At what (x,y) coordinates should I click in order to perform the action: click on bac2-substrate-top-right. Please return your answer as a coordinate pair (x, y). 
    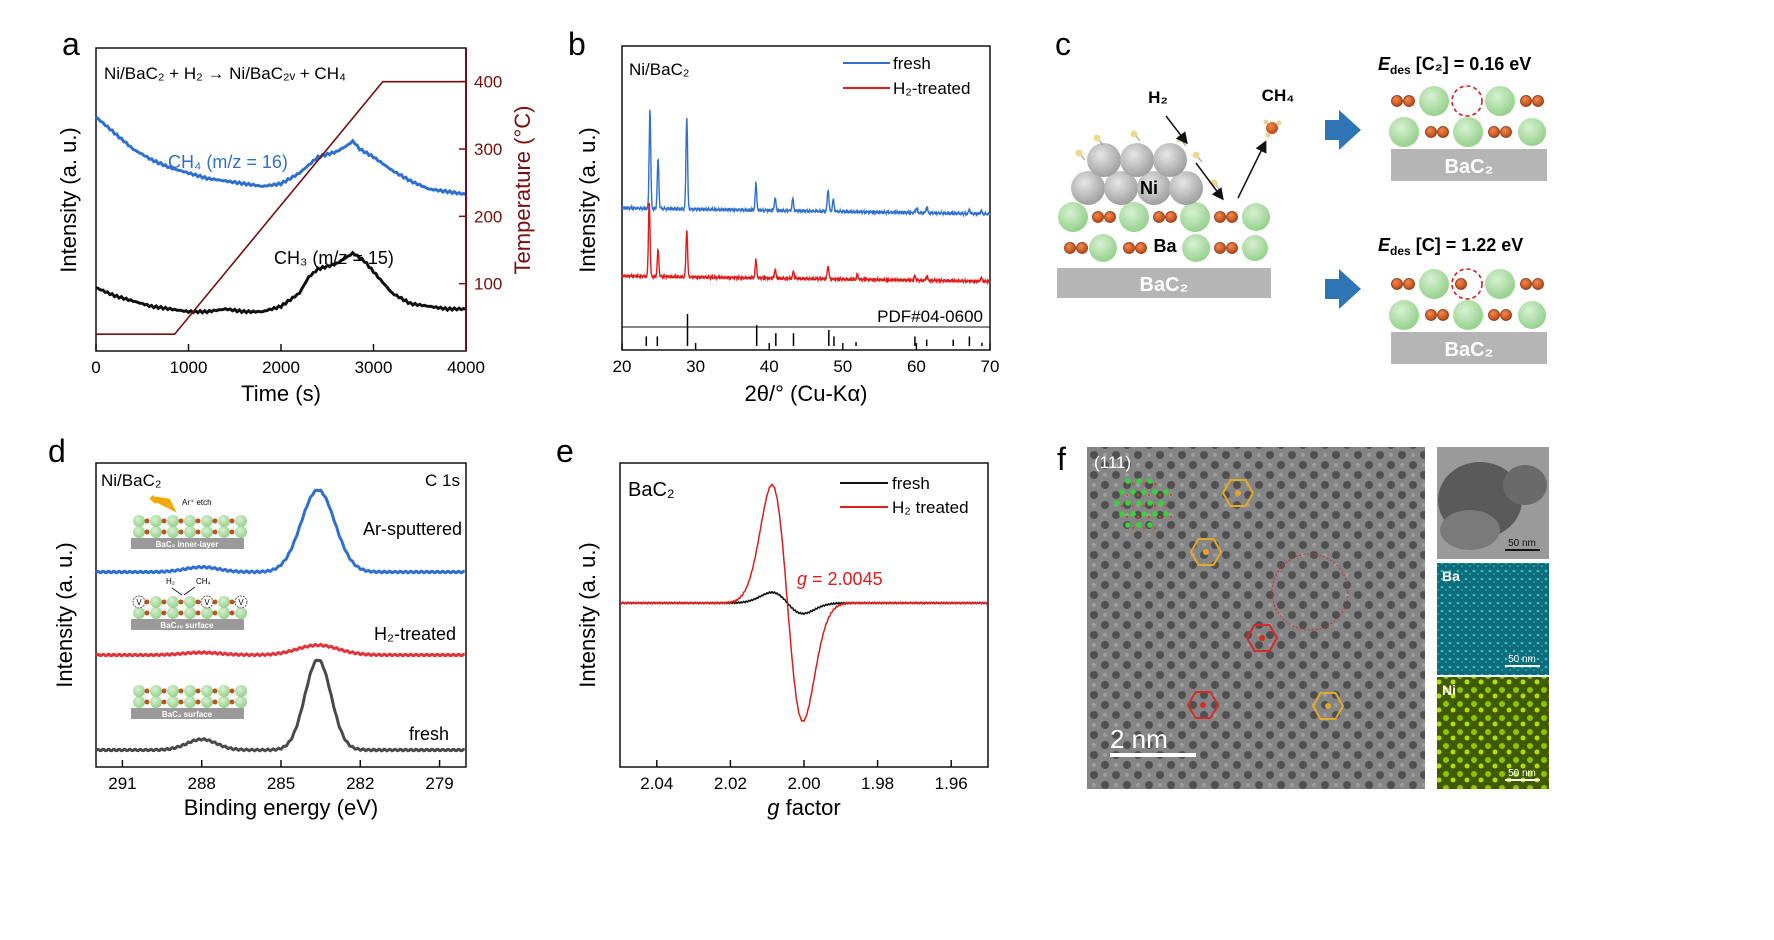
    Looking at the image, I should click on (1469, 165).